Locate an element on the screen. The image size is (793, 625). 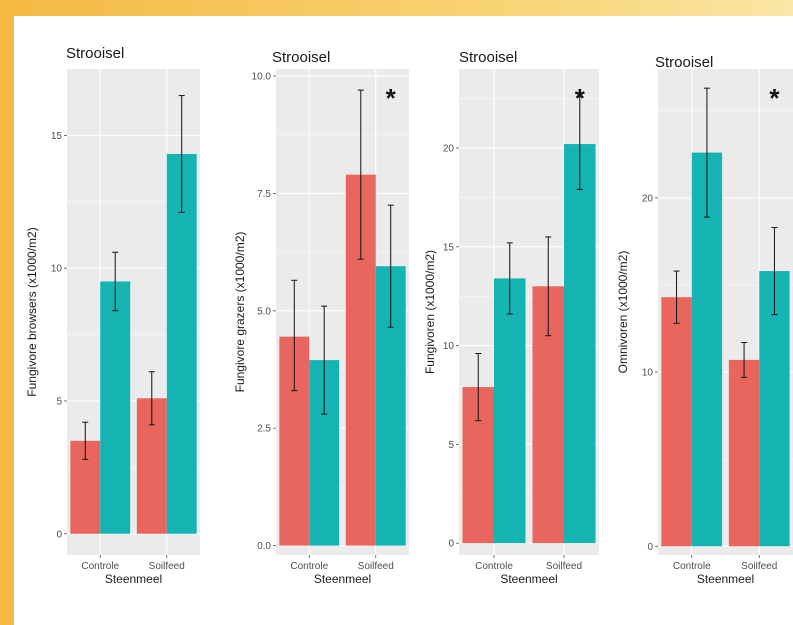
y-axis-title: Fungivore grazers (x1000/m2) is located at coordinates (240, 312).